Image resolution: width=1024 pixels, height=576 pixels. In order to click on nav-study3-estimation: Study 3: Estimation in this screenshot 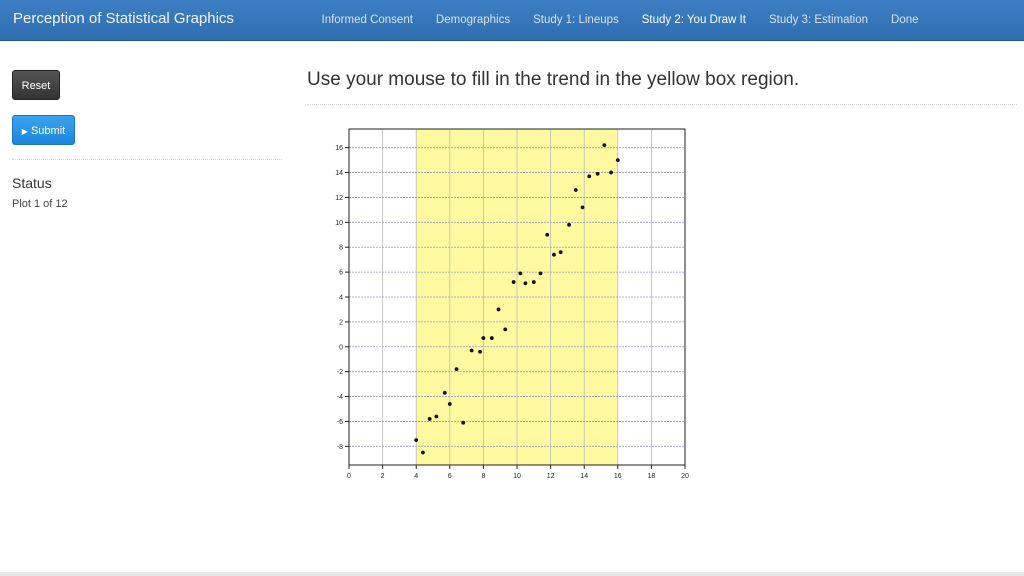, I will do `click(818, 20)`.